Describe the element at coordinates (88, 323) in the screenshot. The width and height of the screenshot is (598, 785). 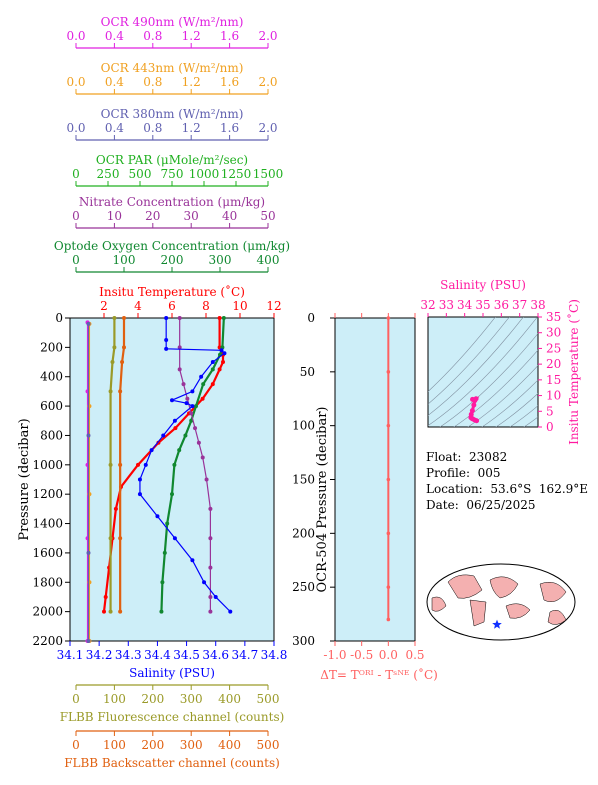
I see `ocr380-point` at that location.